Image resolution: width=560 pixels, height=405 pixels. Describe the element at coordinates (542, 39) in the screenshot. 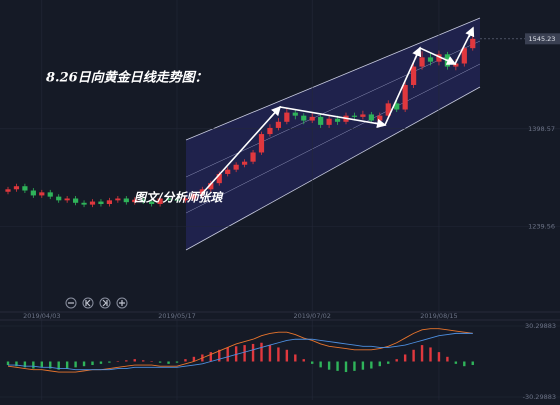

I see `last-price-box` at that location.